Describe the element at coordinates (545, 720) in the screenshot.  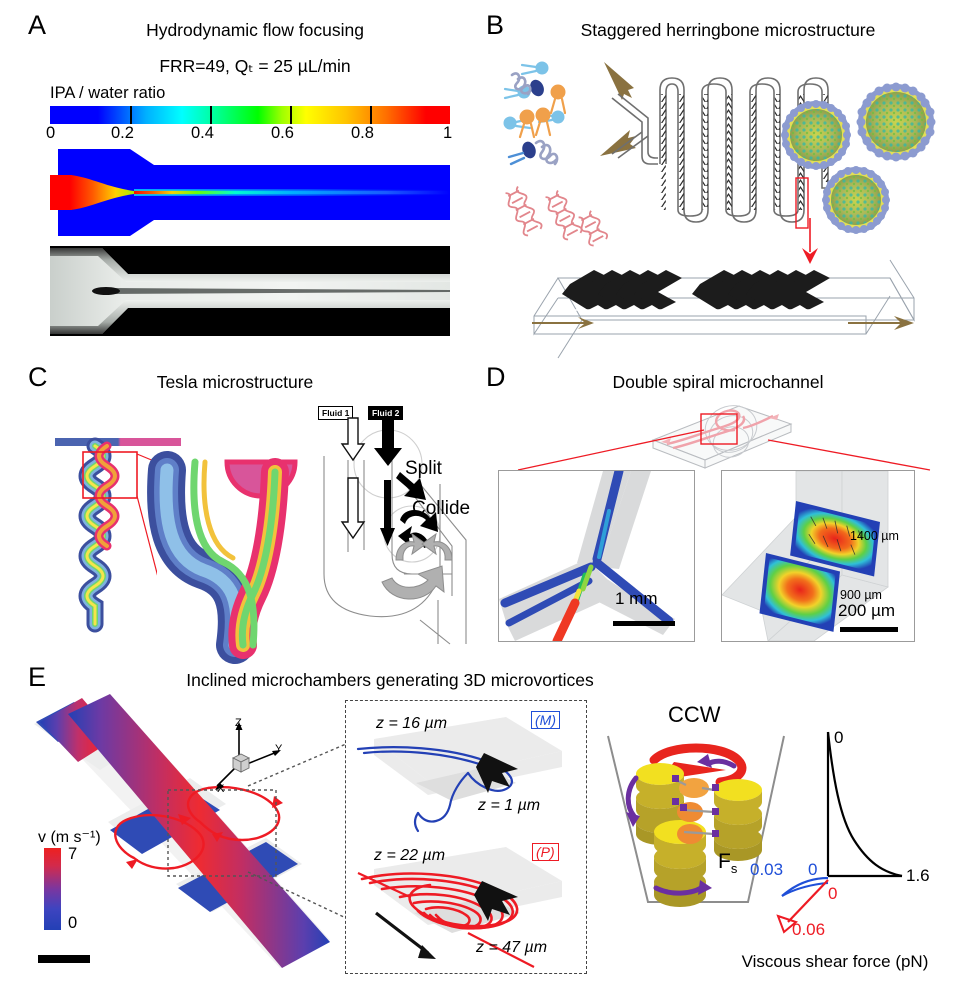
I see `panel-e-inset-M-tag: (M)` at that location.